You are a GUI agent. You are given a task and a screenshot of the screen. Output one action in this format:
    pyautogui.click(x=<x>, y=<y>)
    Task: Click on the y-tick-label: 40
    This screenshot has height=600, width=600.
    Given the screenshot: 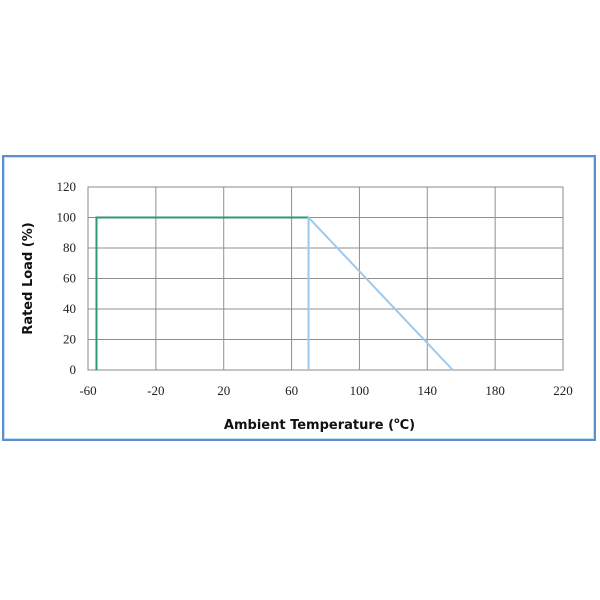 What is the action you would take?
    pyautogui.click(x=69, y=308)
    